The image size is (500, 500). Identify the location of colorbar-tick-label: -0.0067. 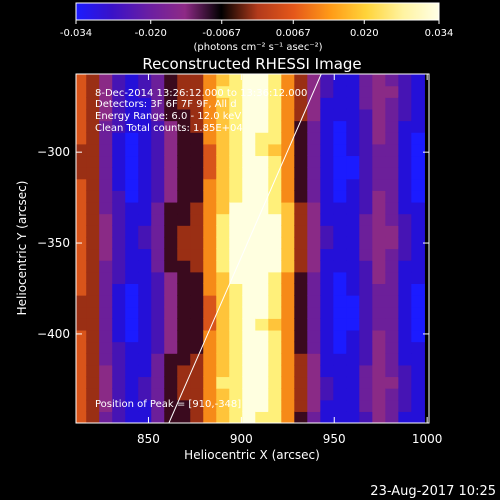
(221, 33).